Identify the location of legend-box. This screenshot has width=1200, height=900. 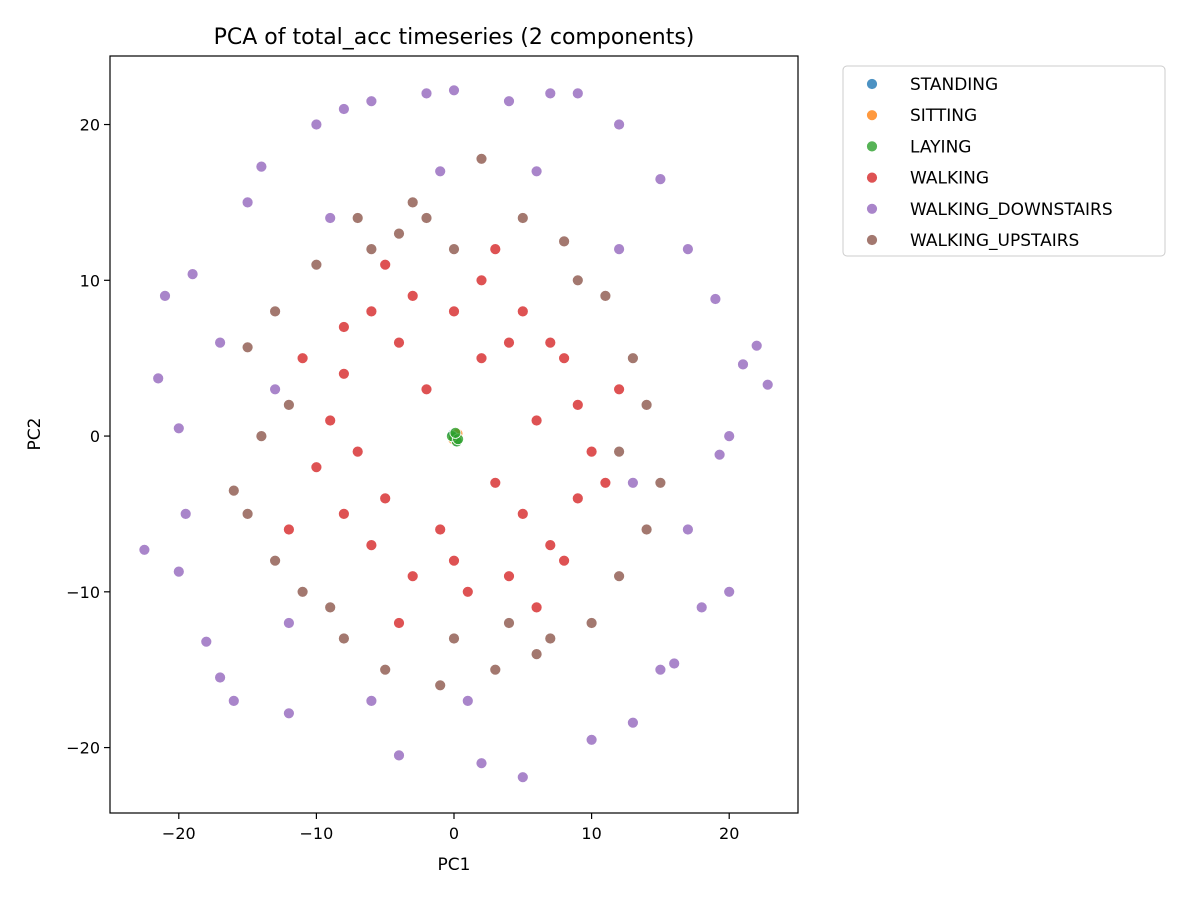
(1004, 161).